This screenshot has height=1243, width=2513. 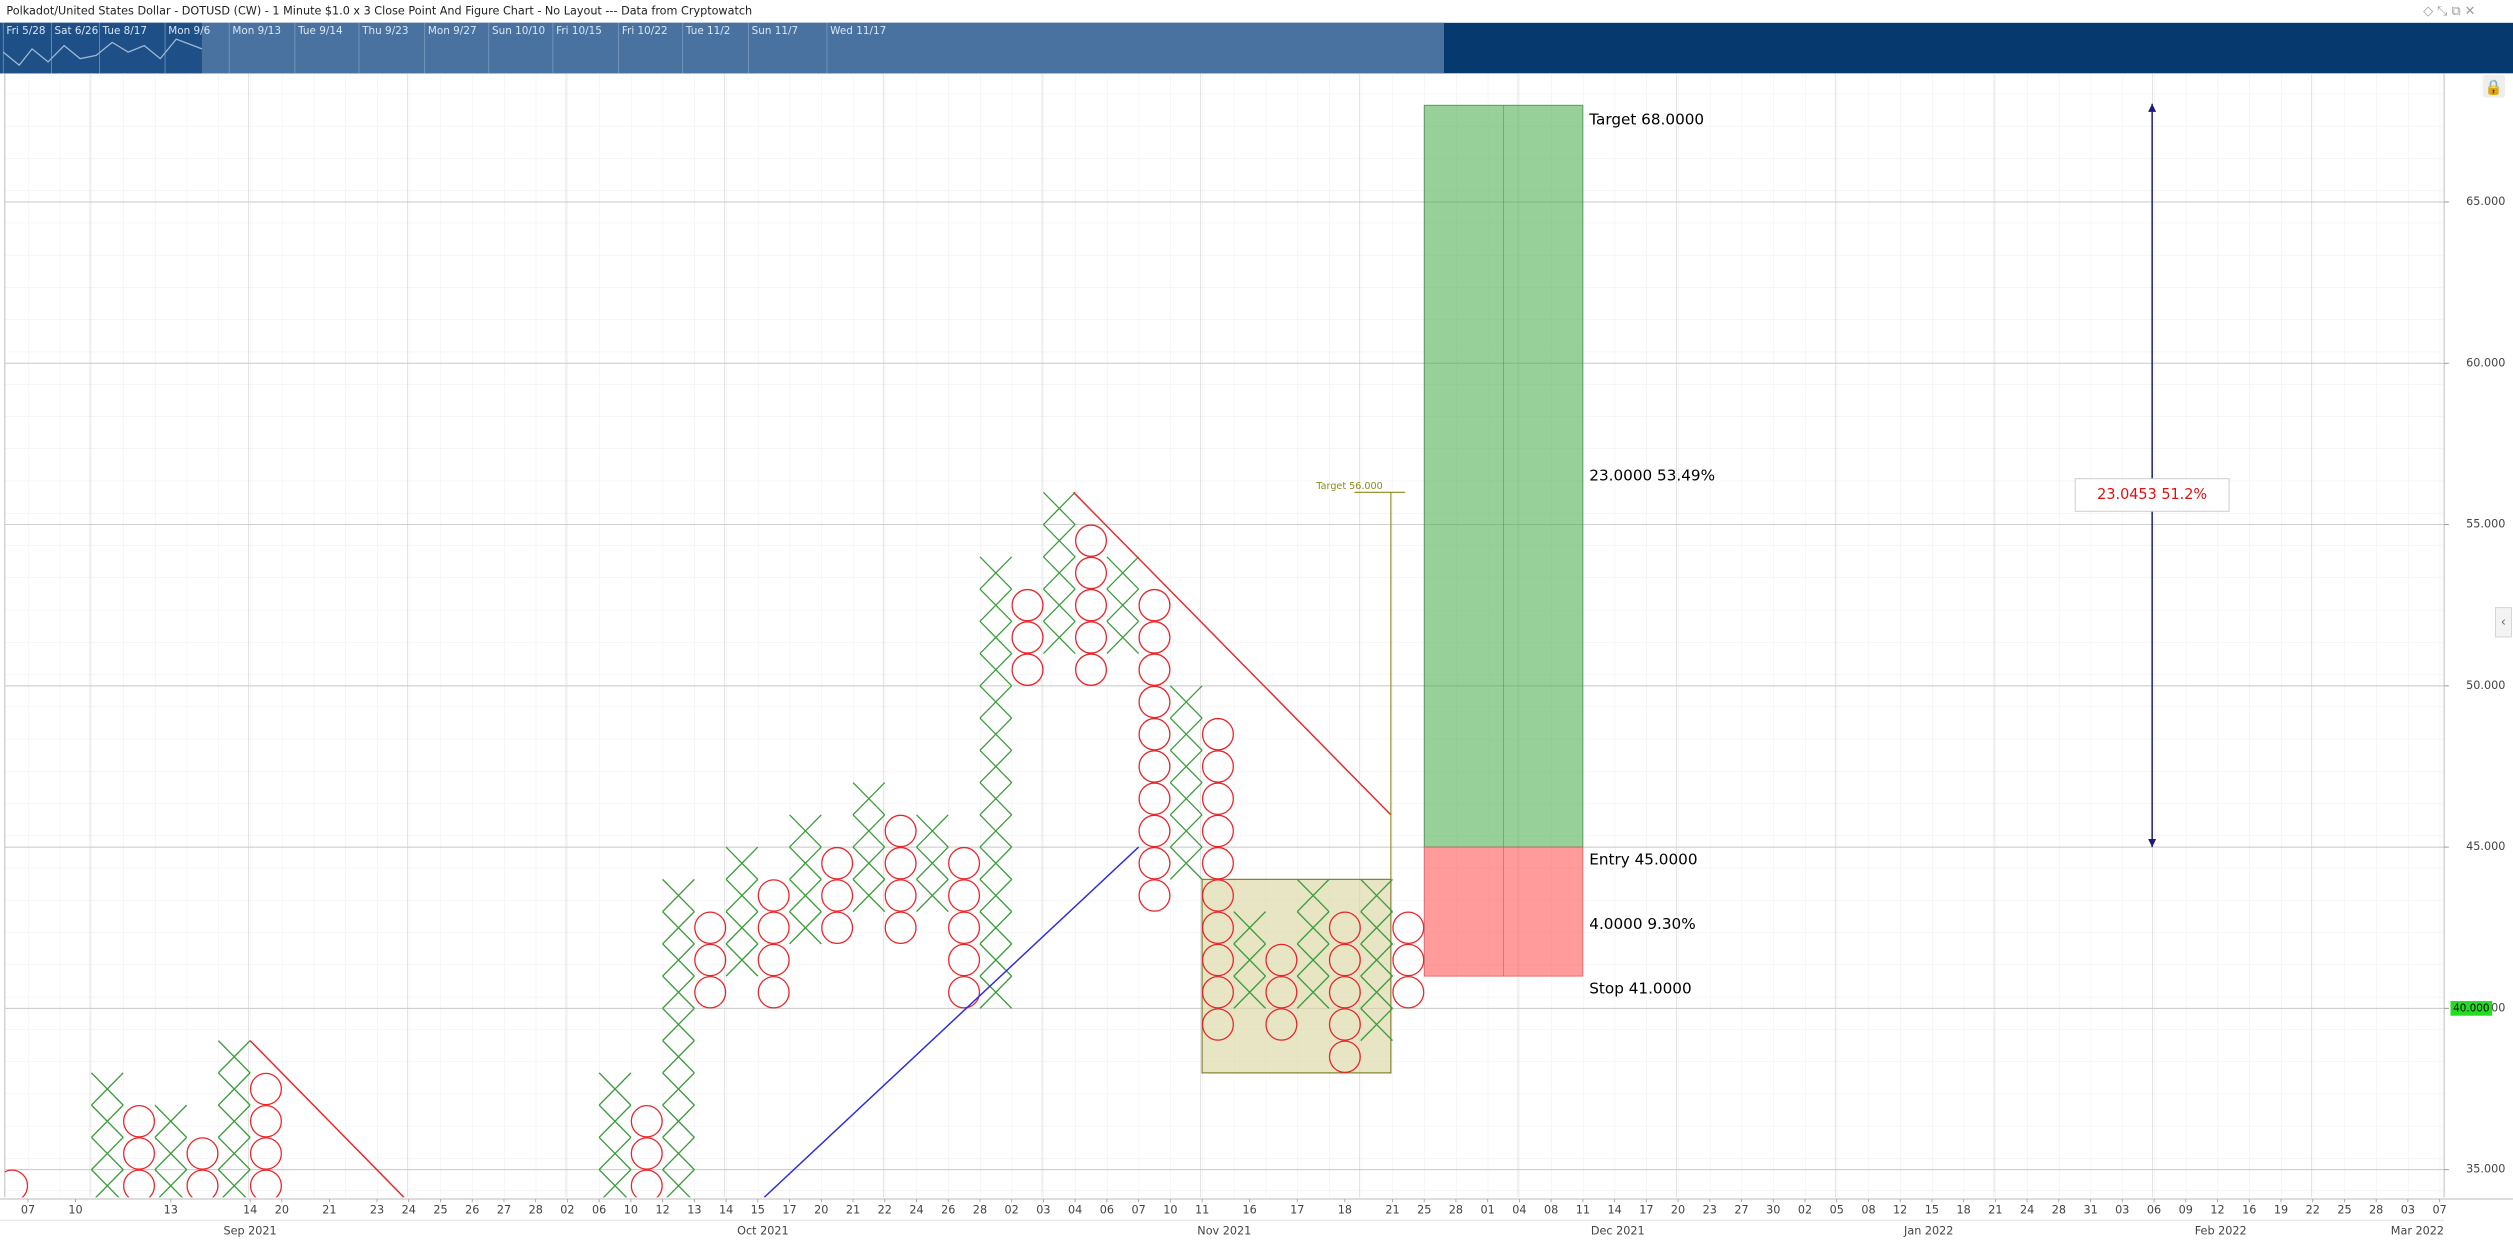 What do you see at coordinates (567, 1209) in the screenshot?
I see `x-tick-label: 02` at bounding box center [567, 1209].